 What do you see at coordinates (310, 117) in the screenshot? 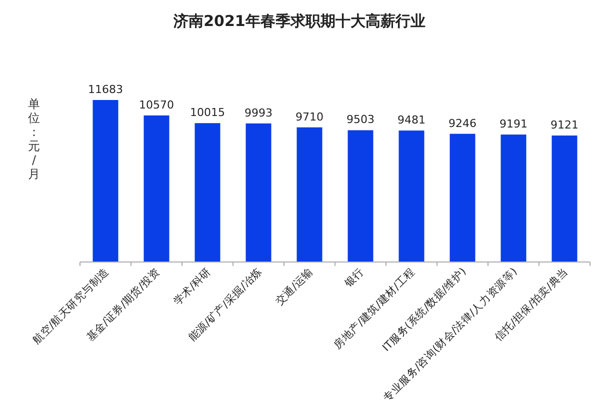
I see `data-label: 9710` at bounding box center [310, 117].